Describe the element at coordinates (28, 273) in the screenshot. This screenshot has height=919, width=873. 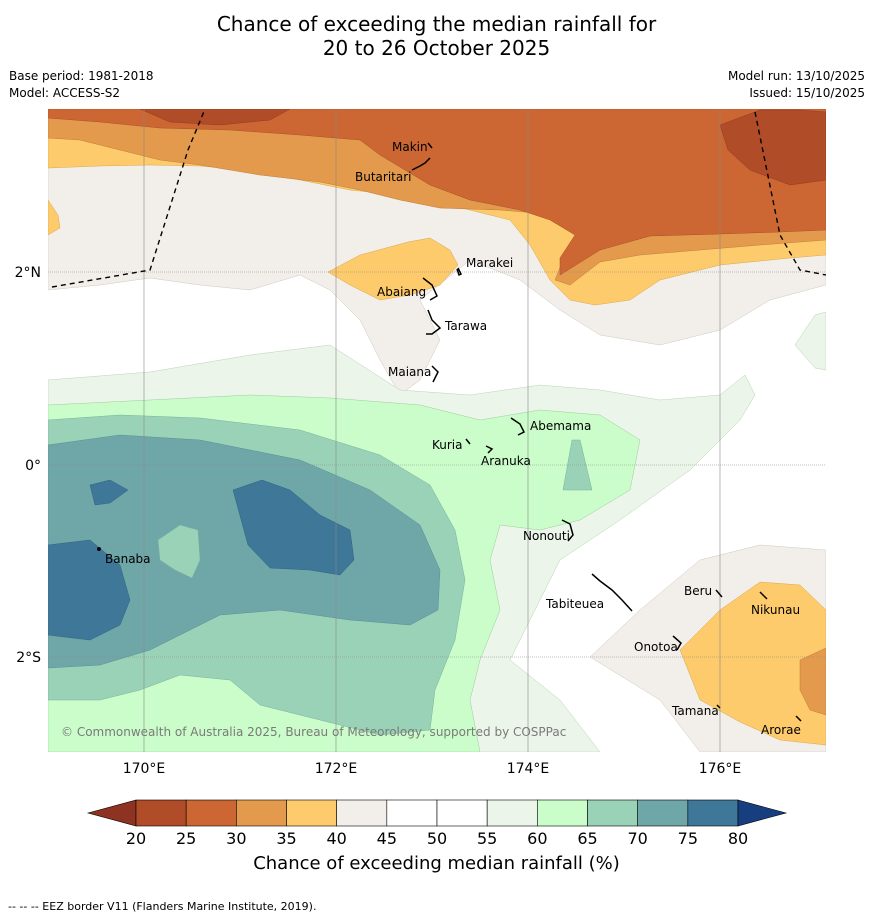
I see `y-tick-2n: 2°N` at that location.